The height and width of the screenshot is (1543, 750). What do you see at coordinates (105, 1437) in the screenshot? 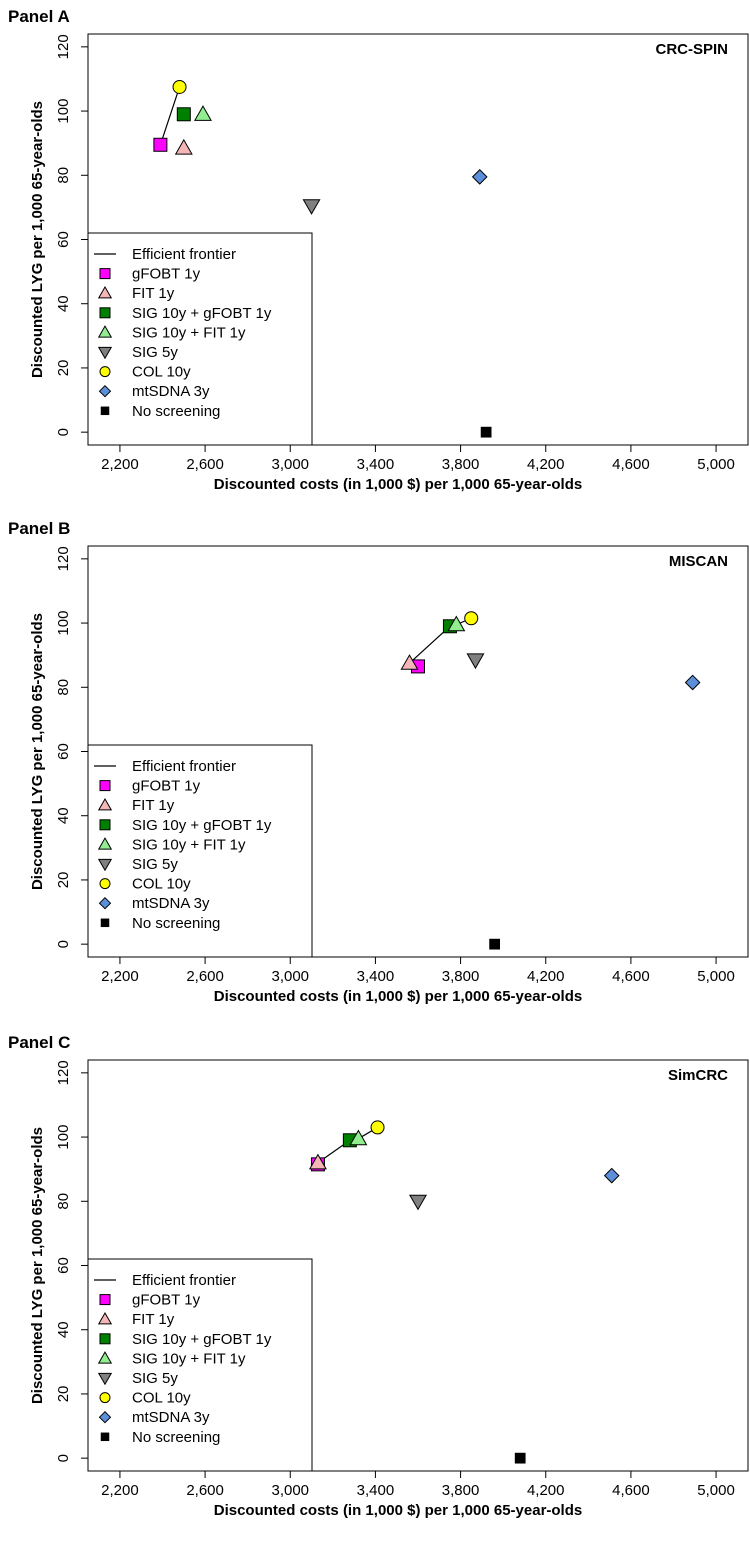
I see `legend-swatch-none` at bounding box center [105, 1437].